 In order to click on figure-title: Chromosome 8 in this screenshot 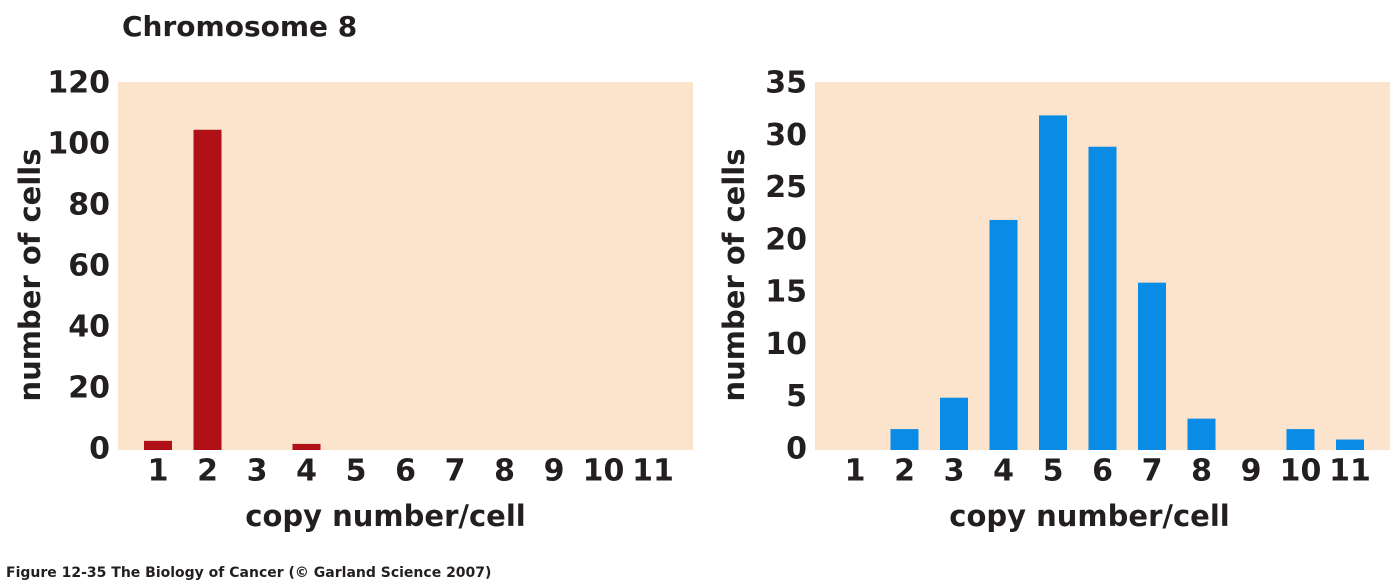, I will do `click(239, 26)`.